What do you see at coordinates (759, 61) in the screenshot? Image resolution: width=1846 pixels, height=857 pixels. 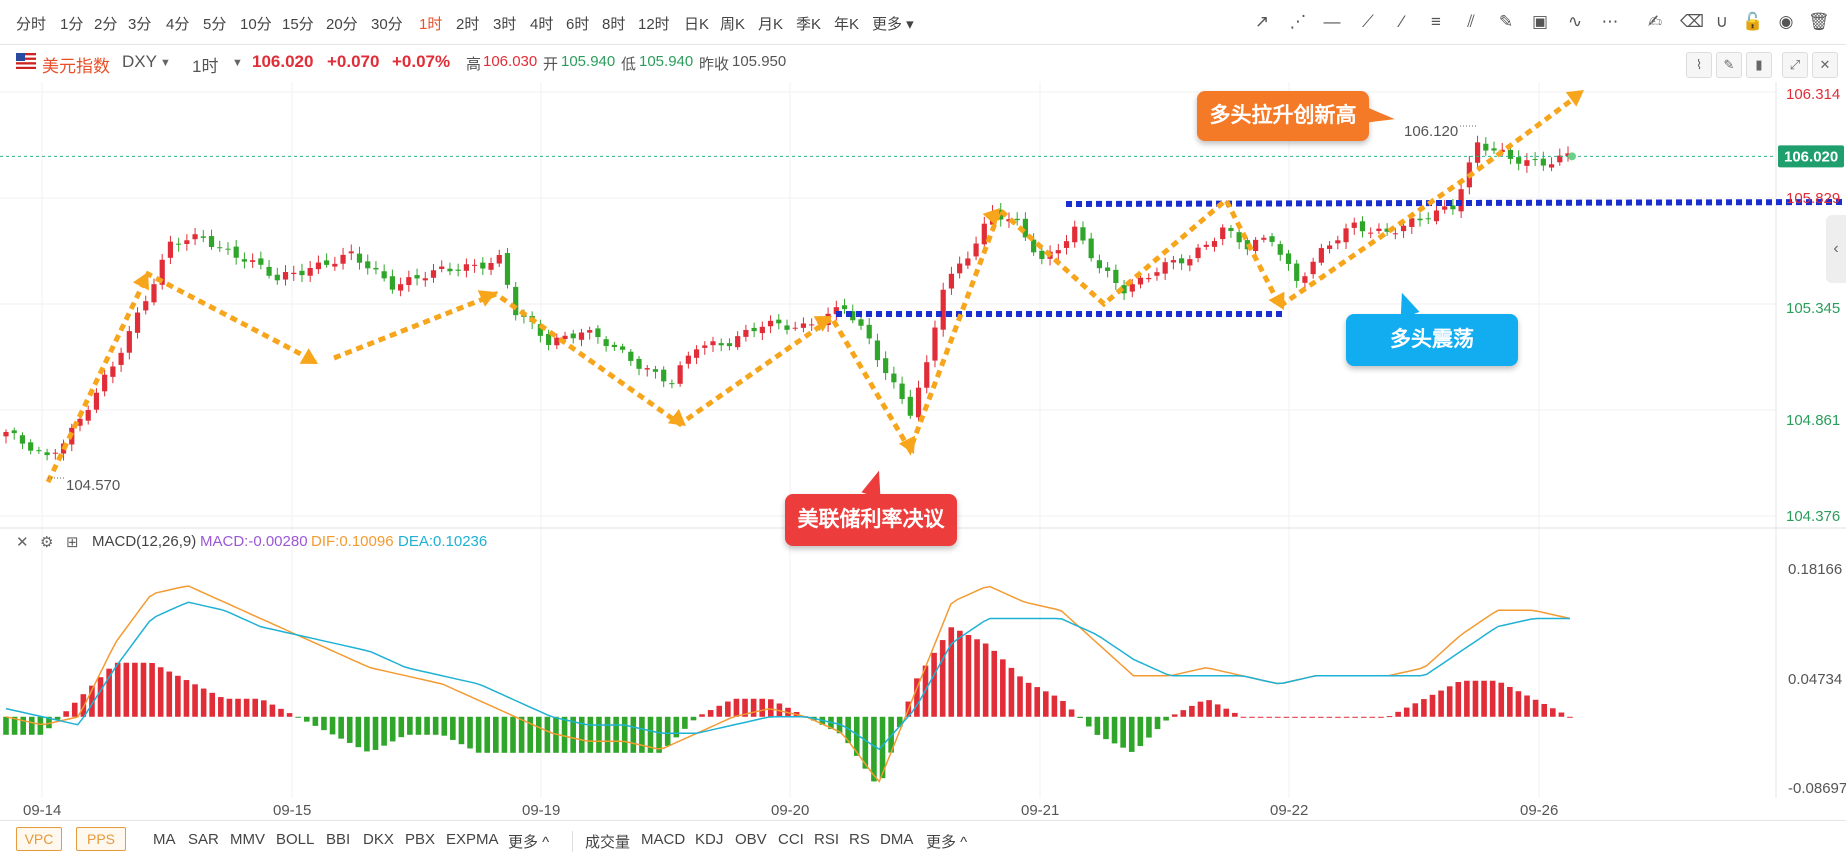 I see `prev-close-value: 105.950` at bounding box center [759, 61].